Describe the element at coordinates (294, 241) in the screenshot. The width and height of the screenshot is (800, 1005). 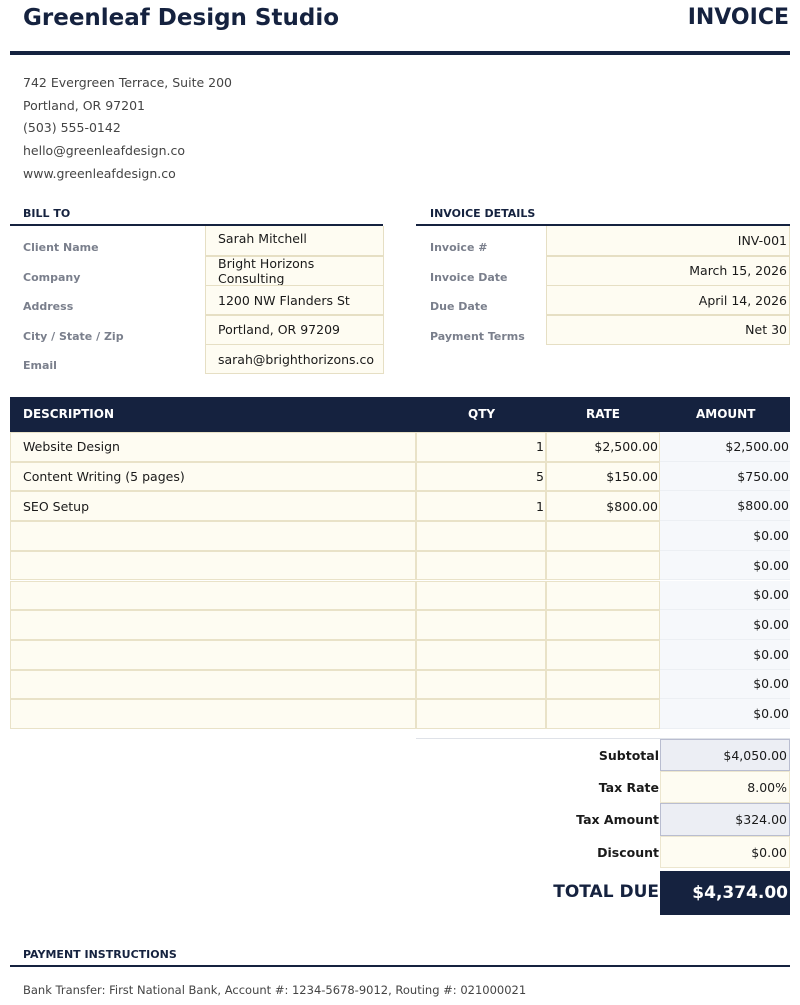
I see `bill-to-field: Sarah Mitchell` at that location.